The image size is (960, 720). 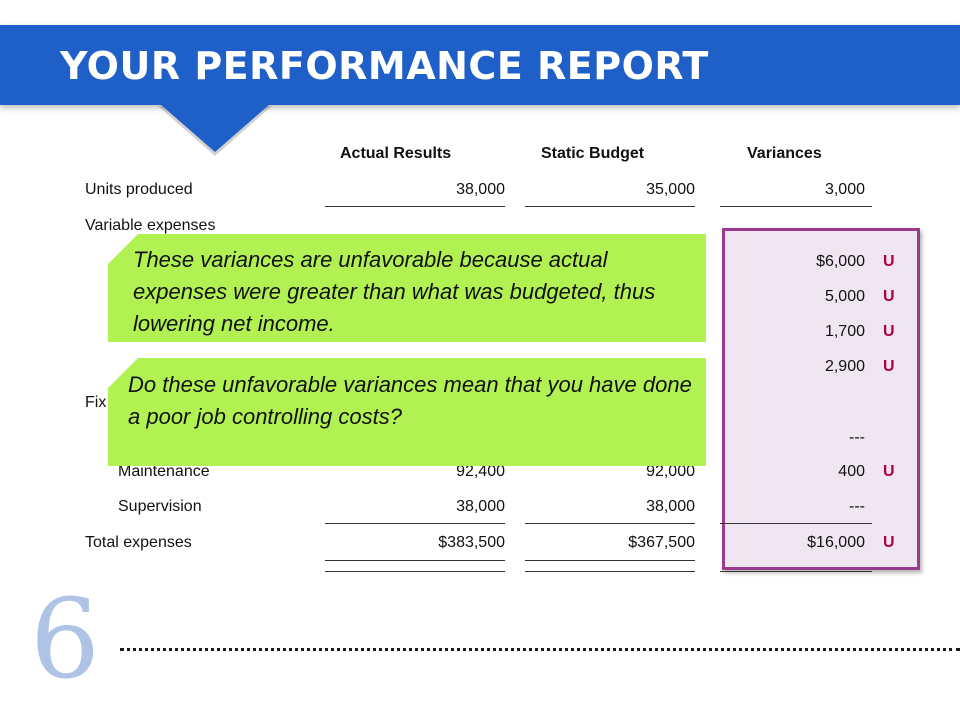 What do you see at coordinates (670, 506) in the screenshot?
I see `cell-supervision-budget: 38,000` at bounding box center [670, 506].